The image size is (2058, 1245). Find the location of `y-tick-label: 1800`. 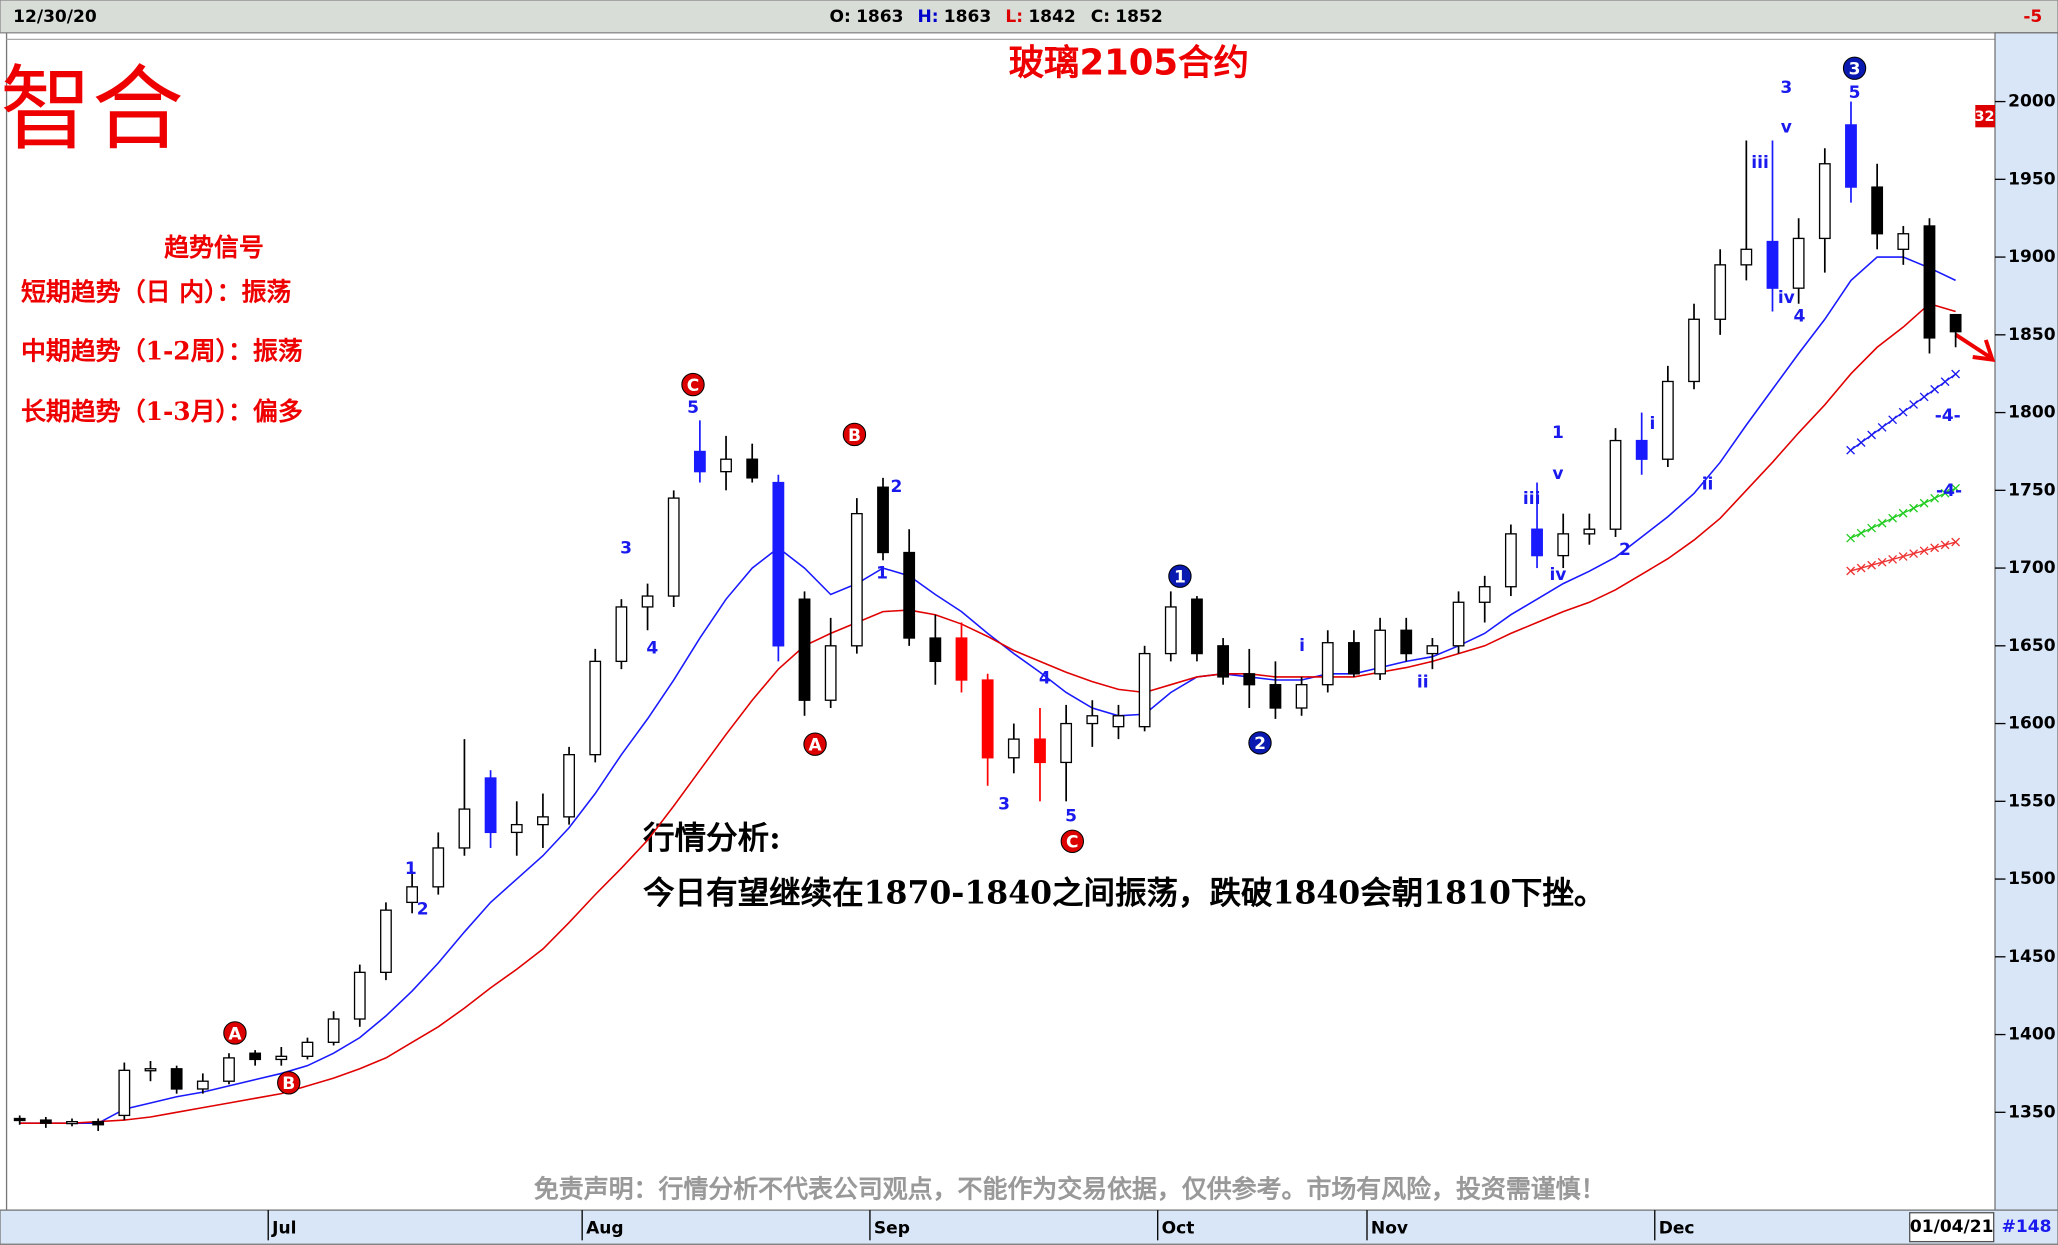

y-tick-label: 1800 is located at coordinates (2032, 413).